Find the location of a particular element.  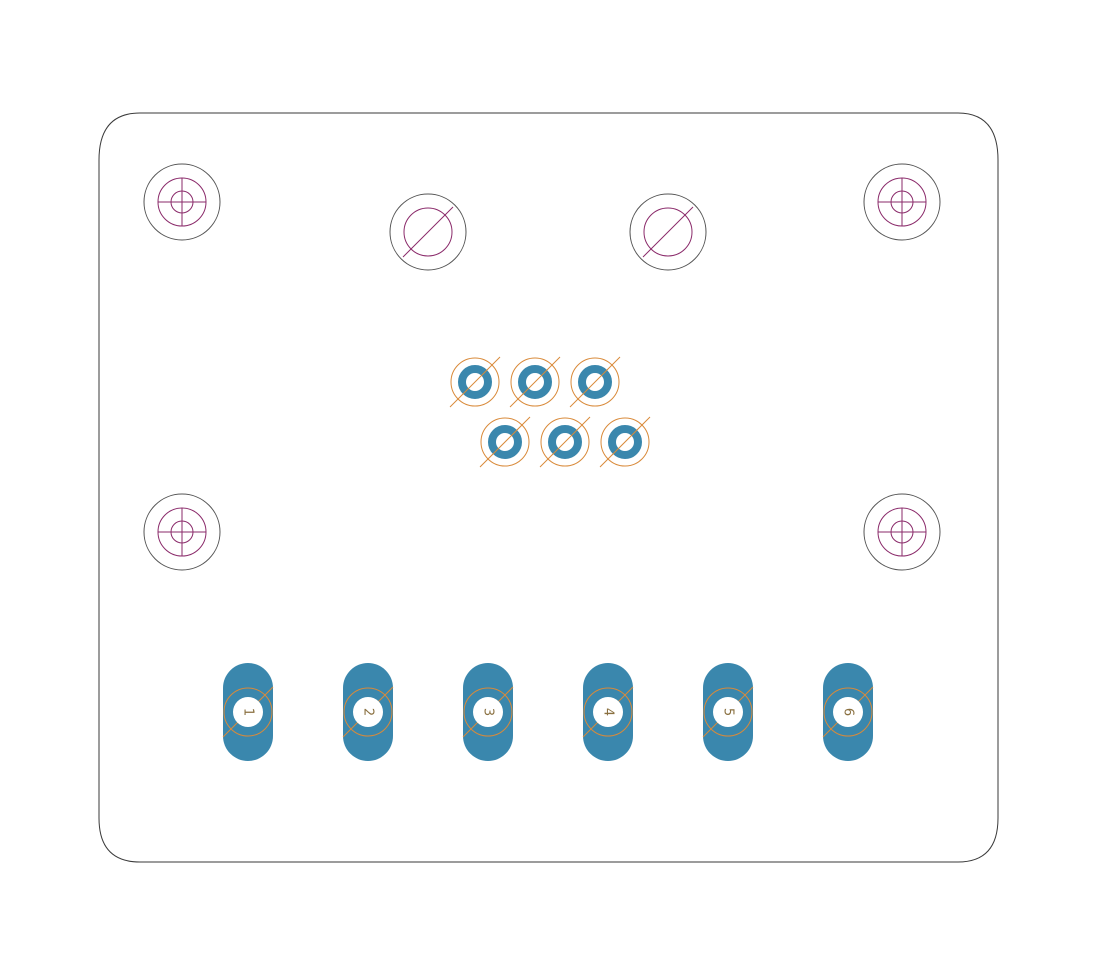

standoff-hole-right is located at coordinates (668, 232).